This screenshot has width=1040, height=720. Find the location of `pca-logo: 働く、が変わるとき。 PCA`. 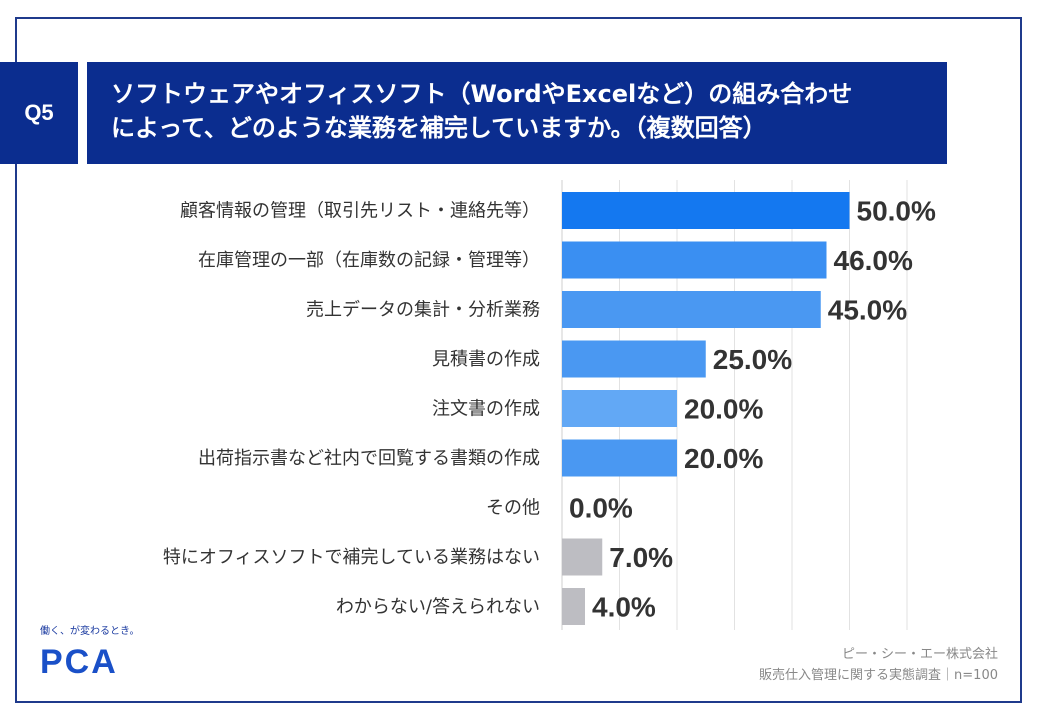

pca-logo: 働く、が変わるとき。 PCA is located at coordinates (95, 652).